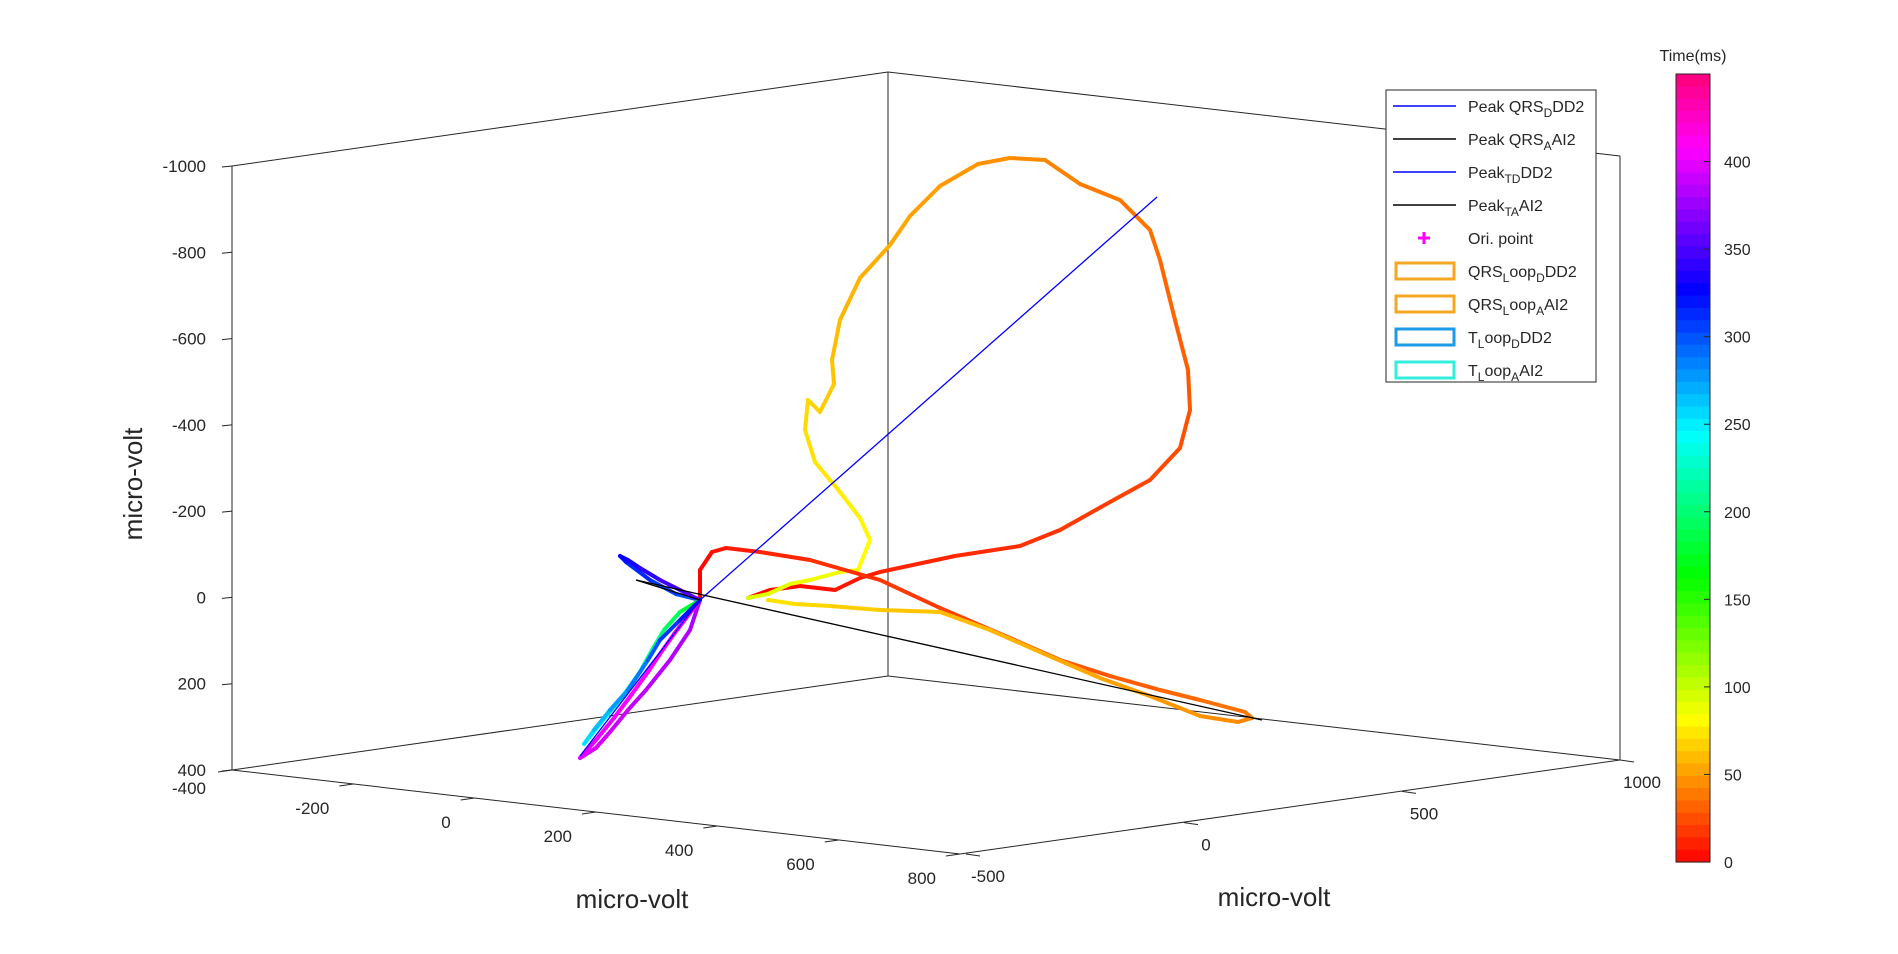 This screenshot has width=1898, height=954. Describe the element at coordinates (928, 398) in the screenshot. I see `peak-qrs-d-line` at that location.